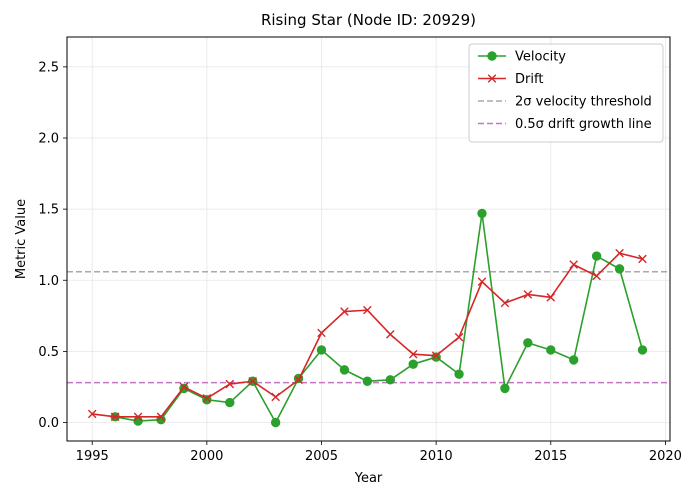 The width and height of the screenshot is (700, 500). Describe the element at coordinates (206, 456) in the screenshot. I see `x-tick-label: 2000` at that location.